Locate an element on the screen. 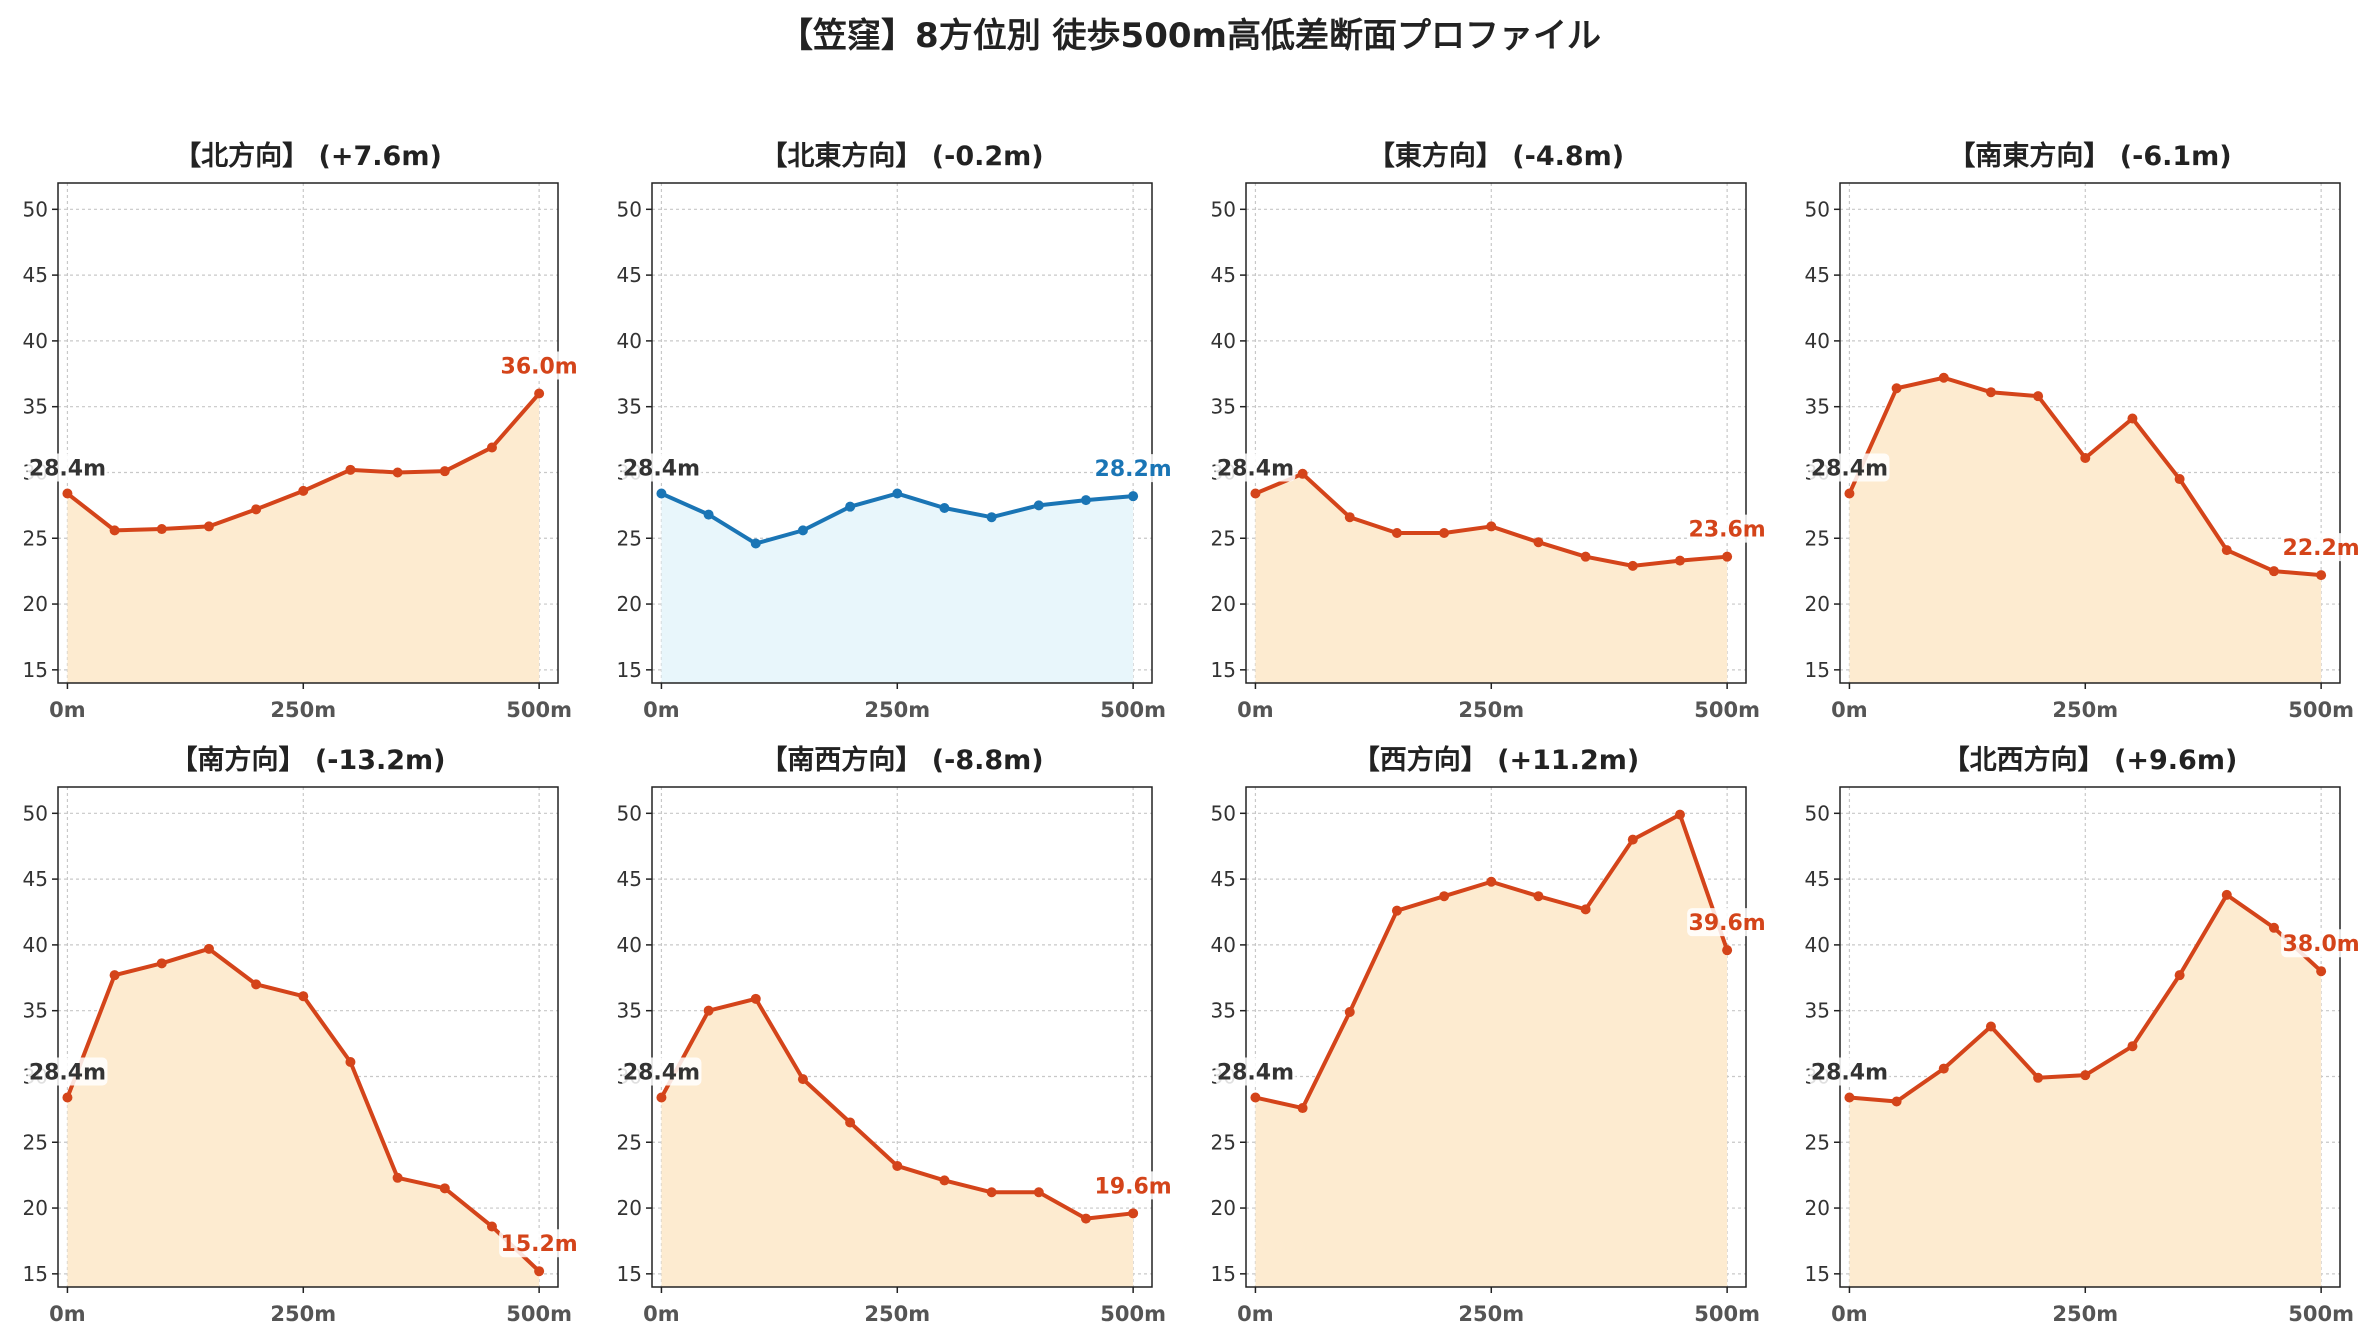 Image resolution: width=2380 pixels, height=1340 pixels. end-value-label: 39.6m is located at coordinates (1727, 923).